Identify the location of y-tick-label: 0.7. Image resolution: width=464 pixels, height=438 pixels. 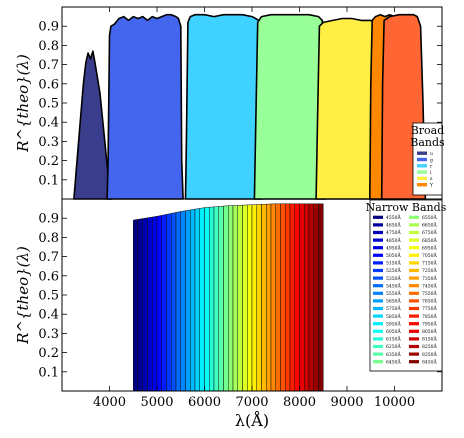
(48, 257).